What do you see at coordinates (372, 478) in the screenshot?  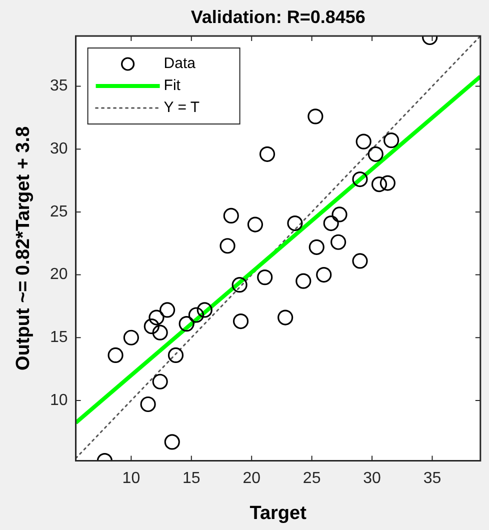 I see `x-tick-label: 30` at bounding box center [372, 478].